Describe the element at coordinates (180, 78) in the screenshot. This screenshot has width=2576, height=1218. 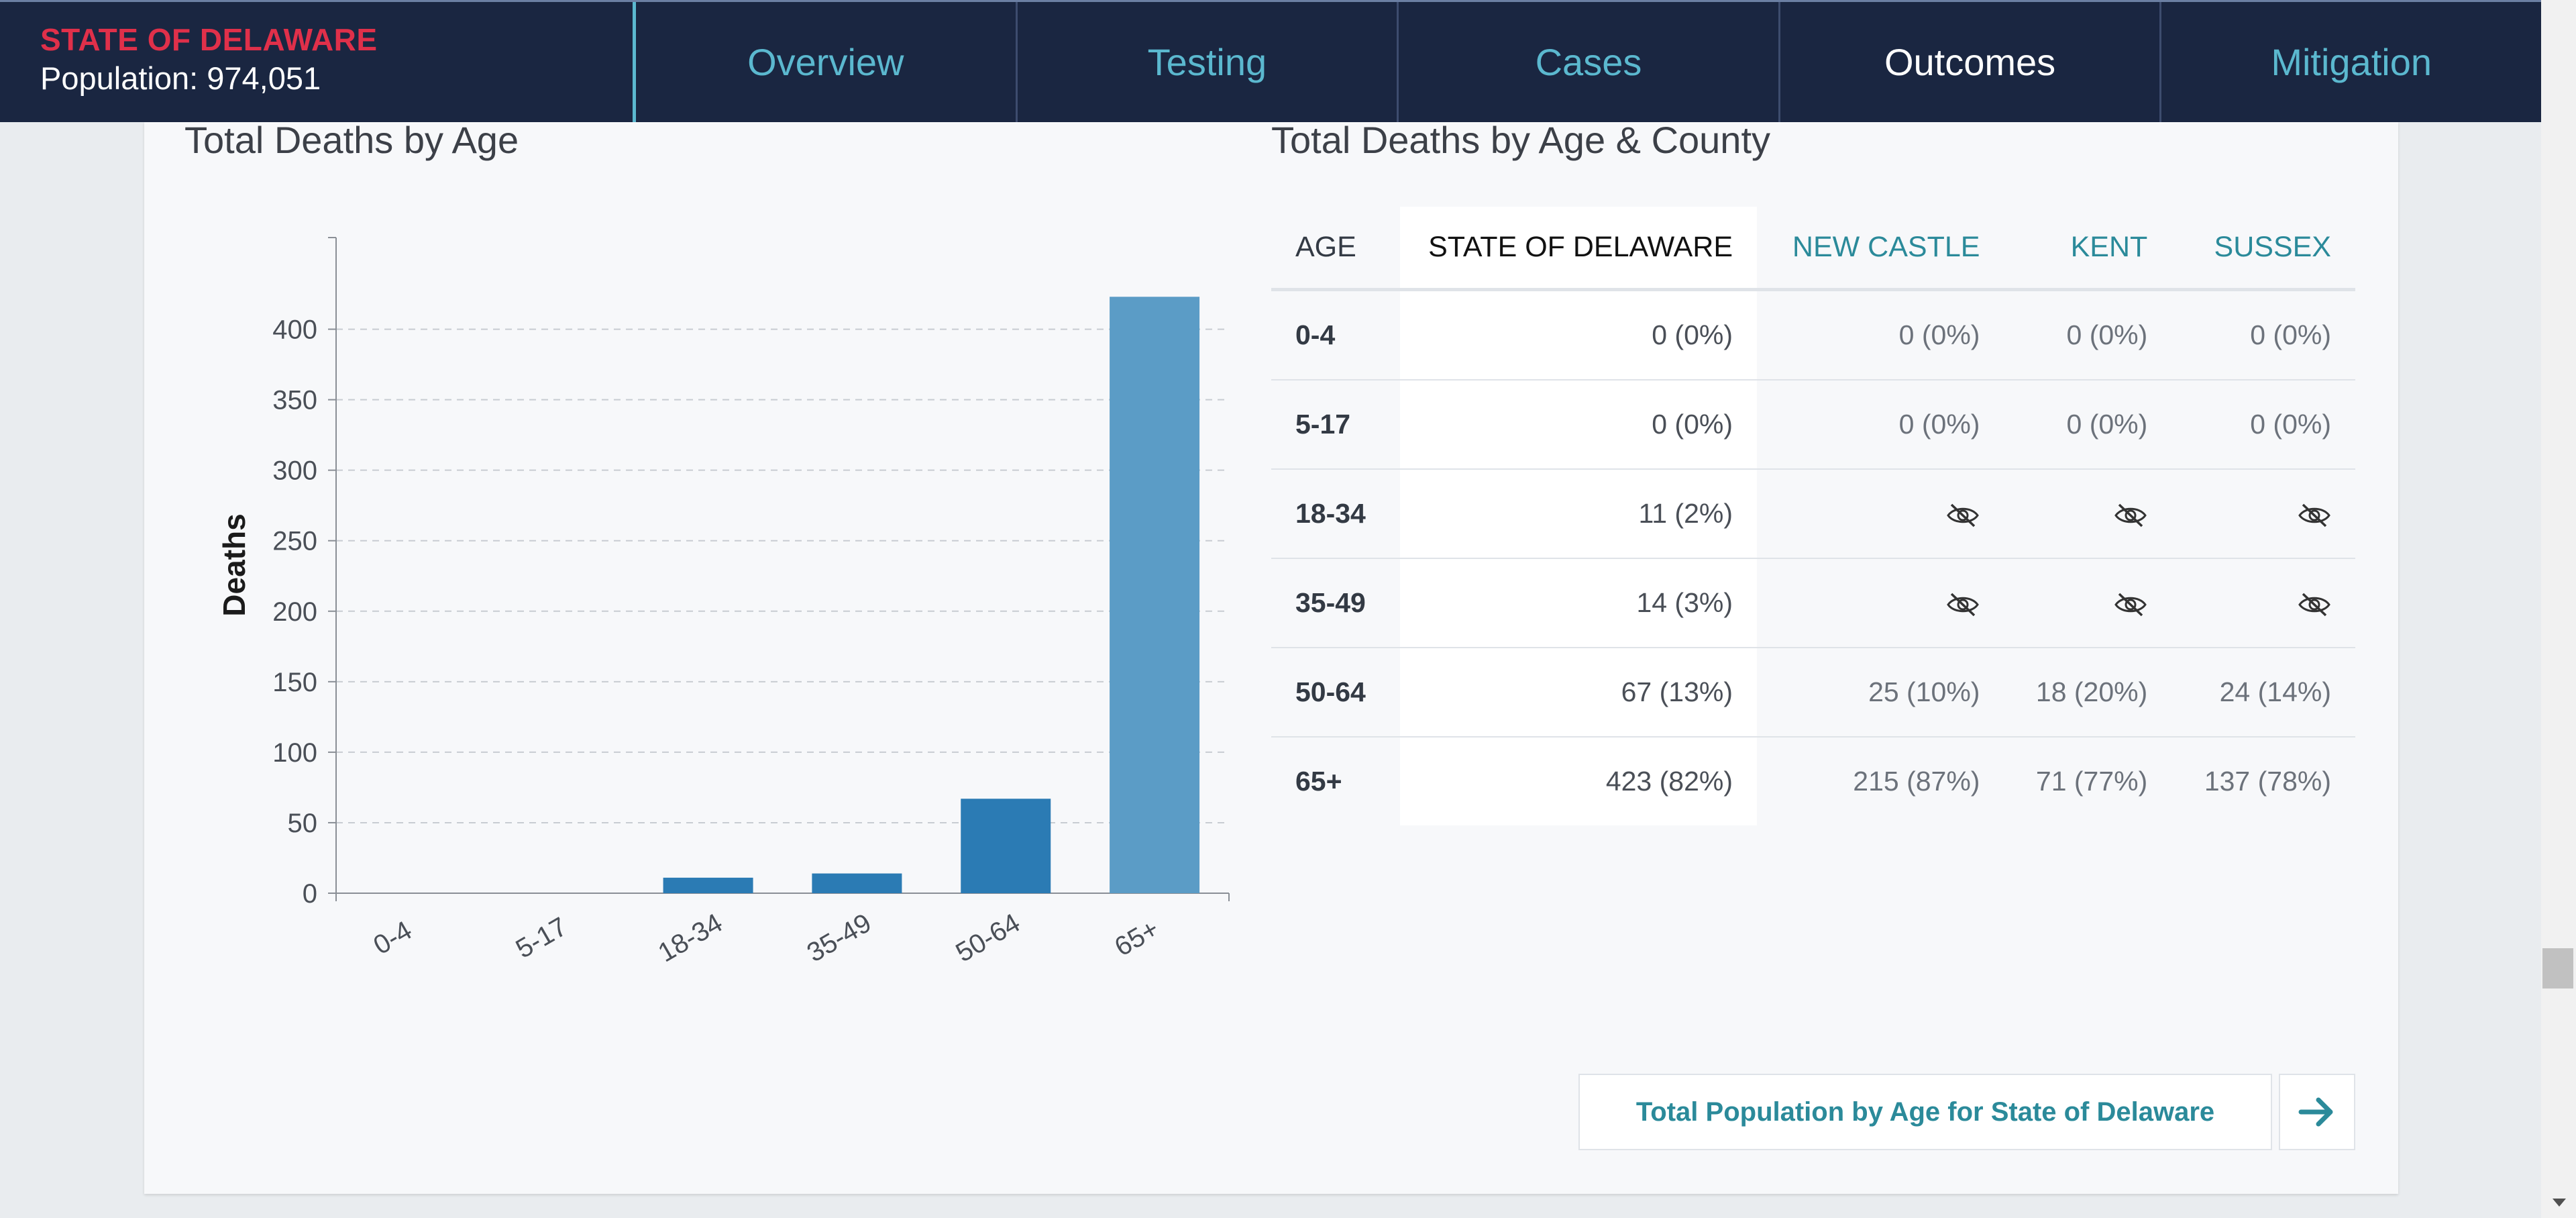
I see `population-label: Population: 974,051` at that location.